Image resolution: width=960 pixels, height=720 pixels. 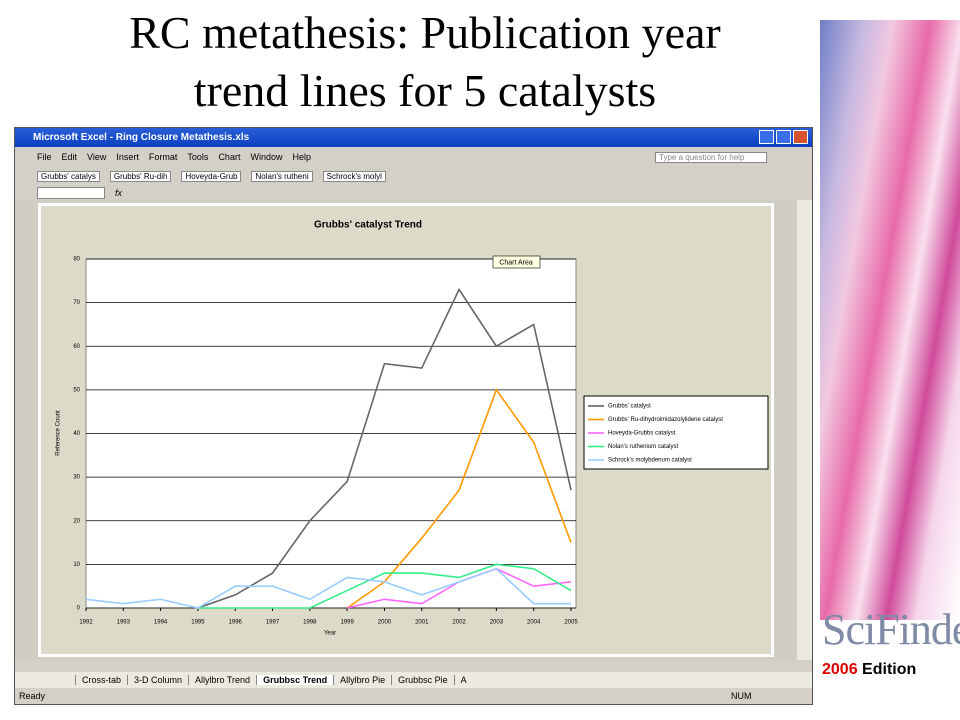 I want to click on x-axis-label: Year, so click(x=330, y=634).